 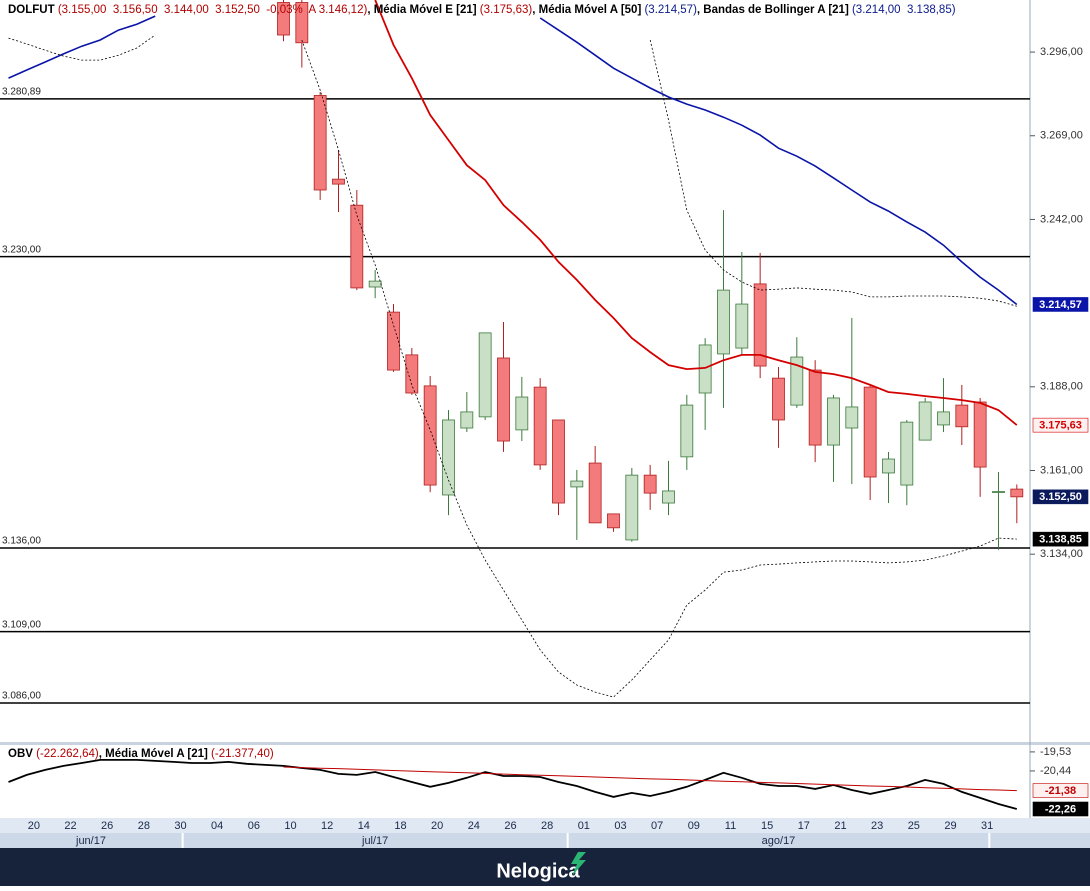 What do you see at coordinates (1055, 771) in the screenshot?
I see `y-tick-label: -20,44` at bounding box center [1055, 771].